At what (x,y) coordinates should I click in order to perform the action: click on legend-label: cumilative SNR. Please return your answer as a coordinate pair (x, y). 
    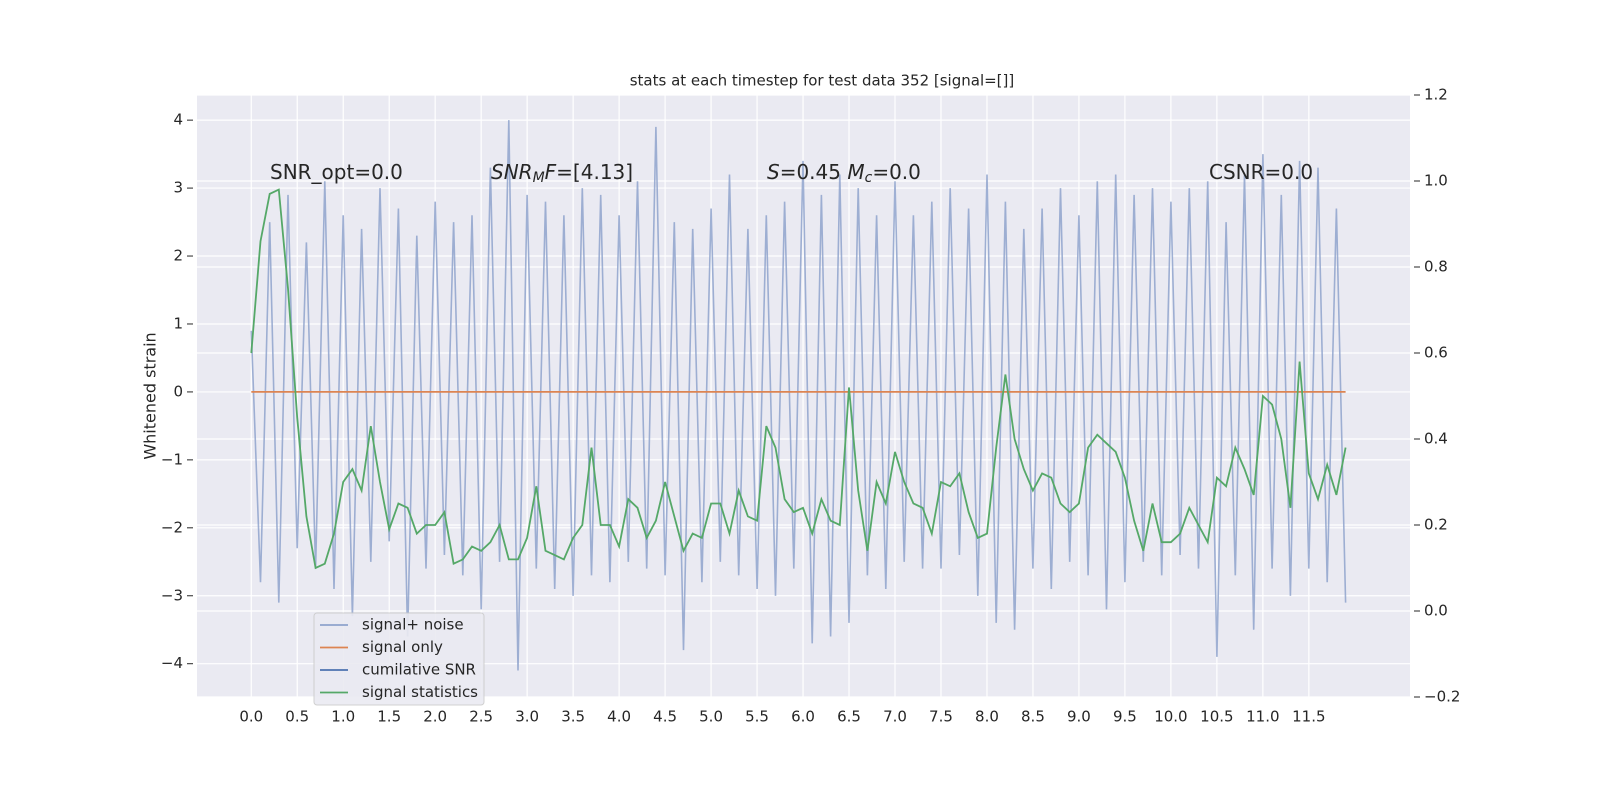
    Looking at the image, I should click on (419, 670).